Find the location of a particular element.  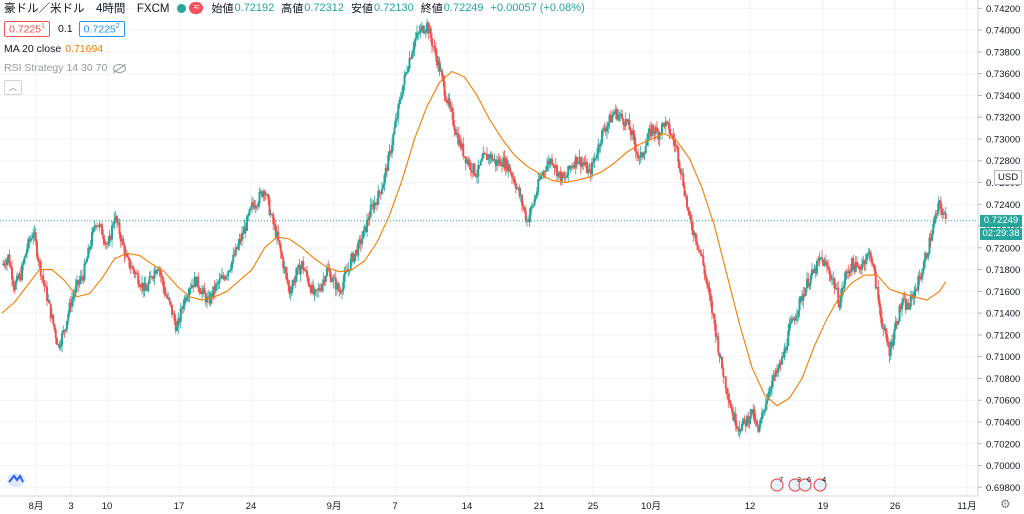

time-tick-label: 3 is located at coordinates (70, 506).